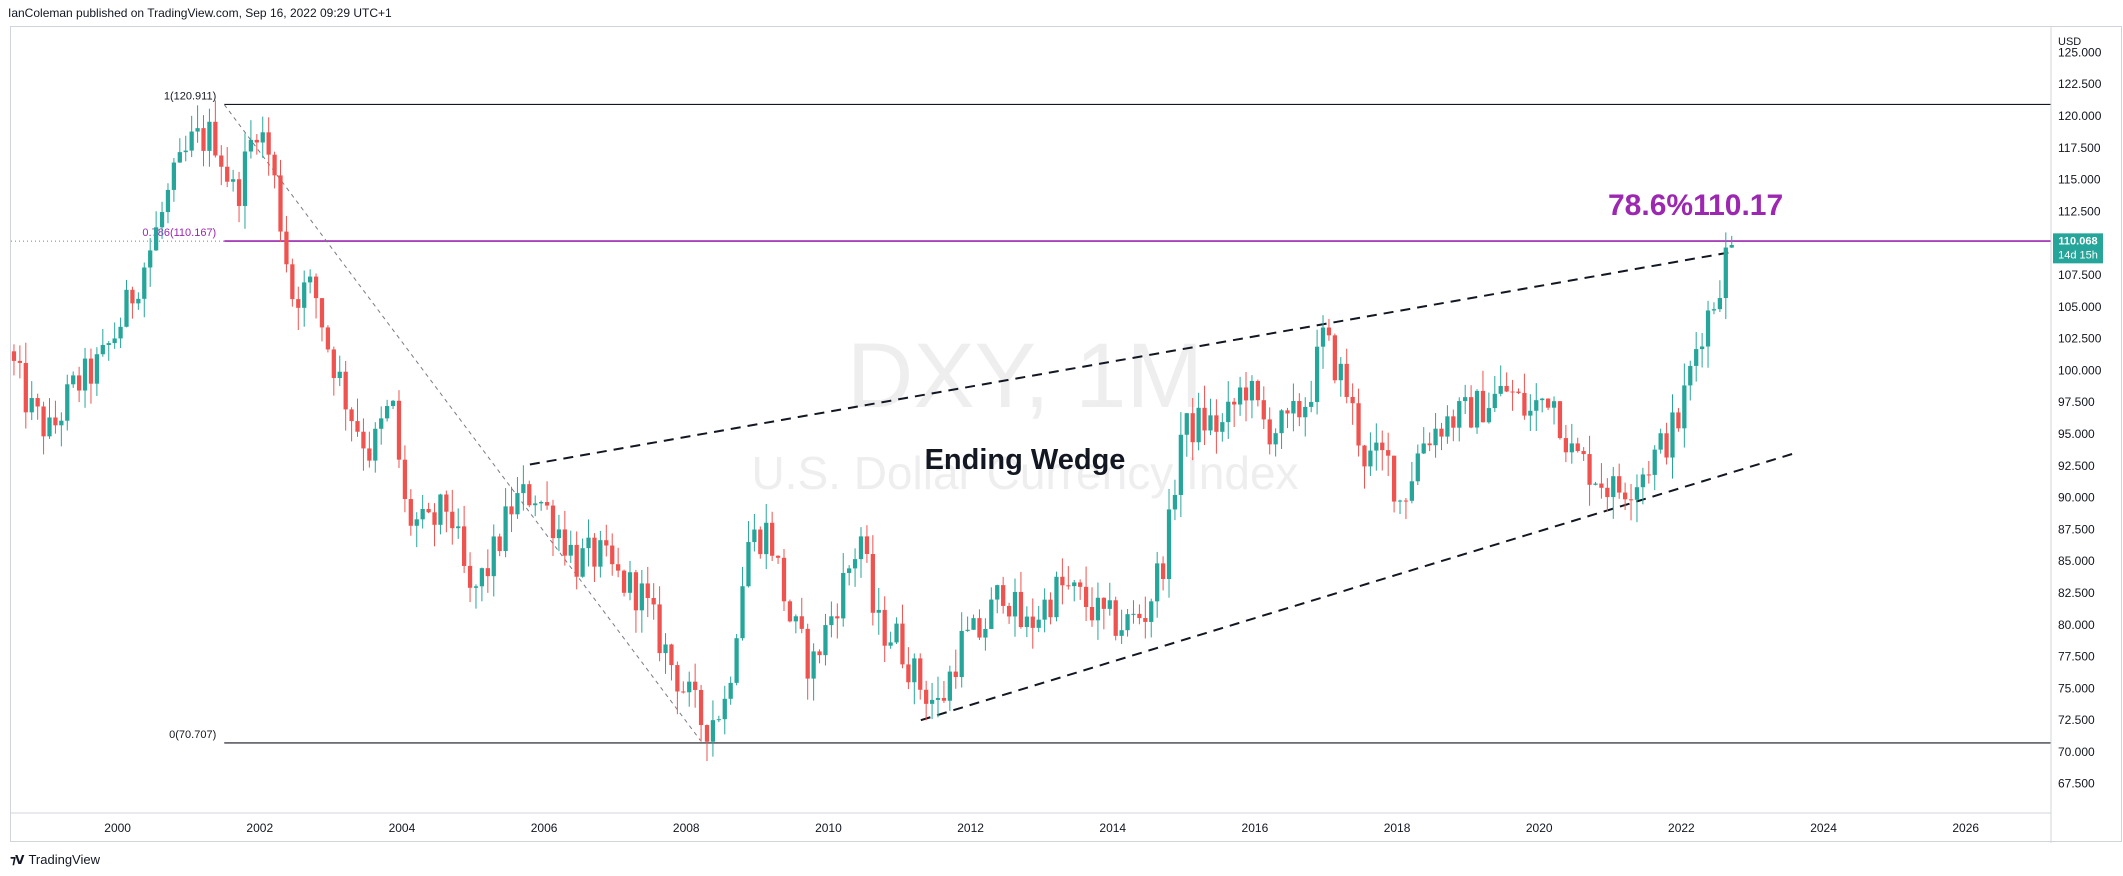  I want to click on x-tick-label: 2024, so click(1823, 828).